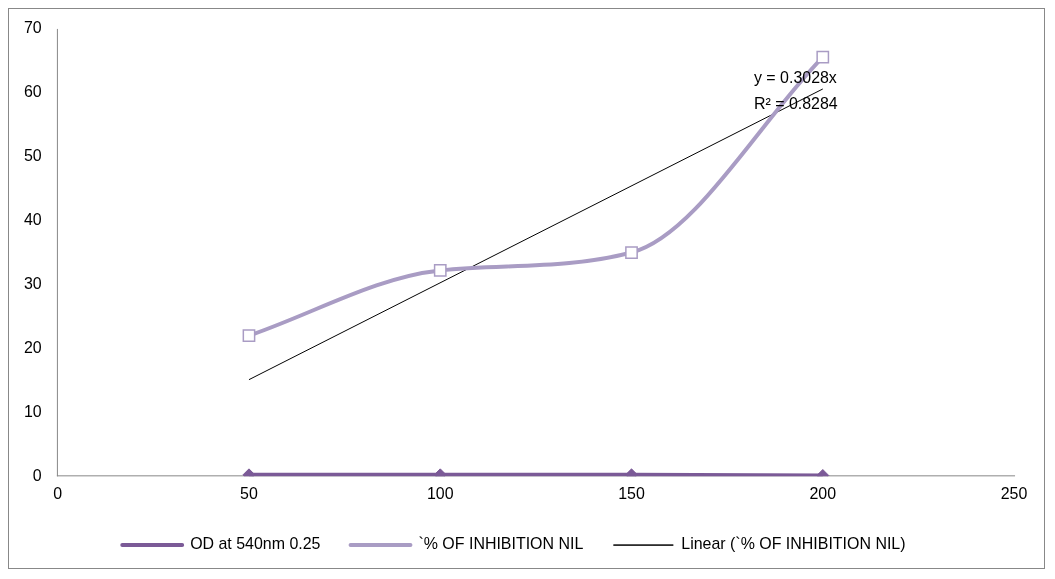 This screenshot has width=1055, height=579. What do you see at coordinates (58, 494) in the screenshot?
I see `x-tick-label: 0` at bounding box center [58, 494].